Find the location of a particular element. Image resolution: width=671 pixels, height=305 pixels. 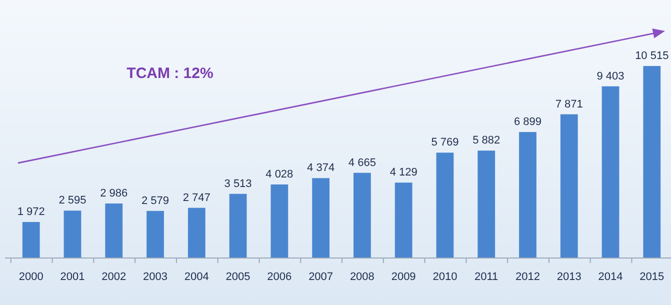

x-tick-label: 2002 is located at coordinates (114, 277).